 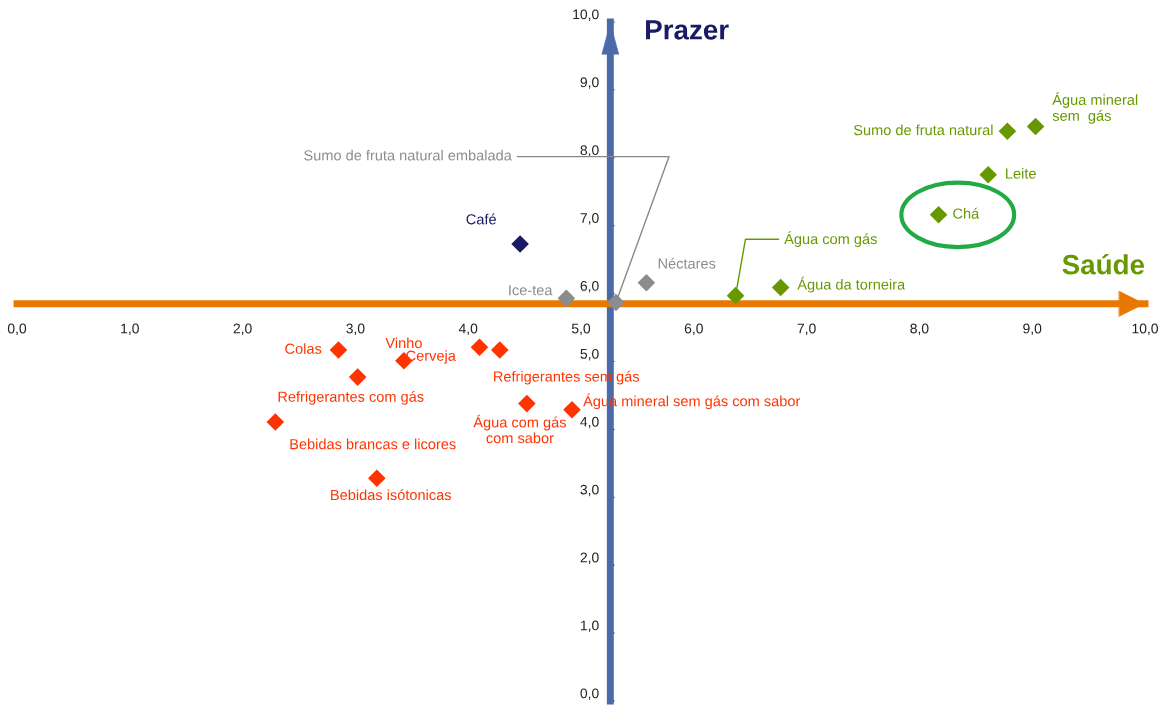 What do you see at coordinates (391, 495) in the screenshot?
I see `annotation: Bebidas isótonicas` at bounding box center [391, 495].